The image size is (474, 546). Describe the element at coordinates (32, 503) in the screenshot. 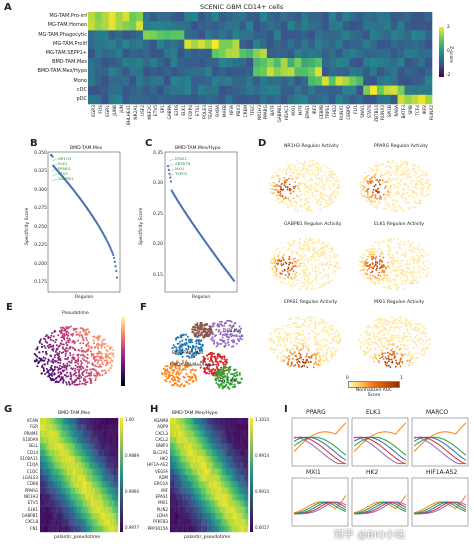

I see `trend-gene-label: ETV5` at that location.